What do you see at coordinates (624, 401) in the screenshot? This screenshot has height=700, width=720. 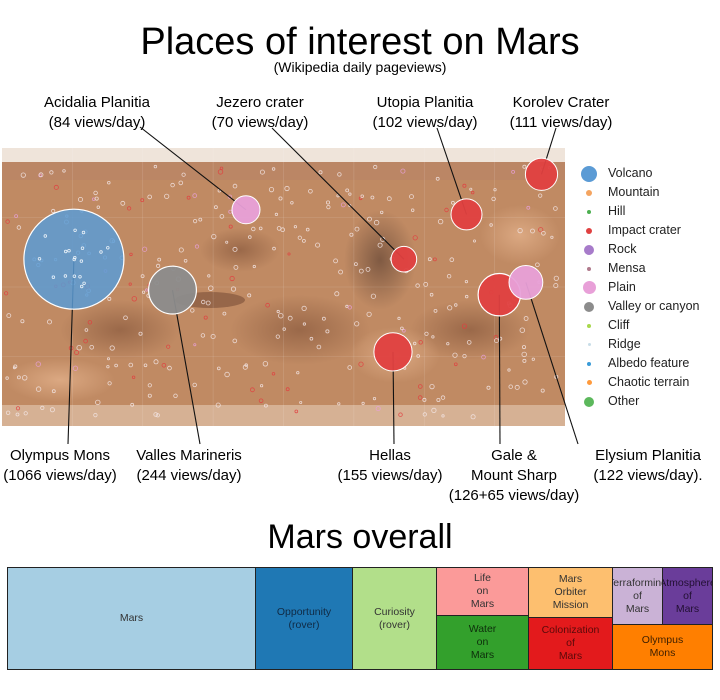 I see `legend-label: Other` at bounding box center [624, 401].